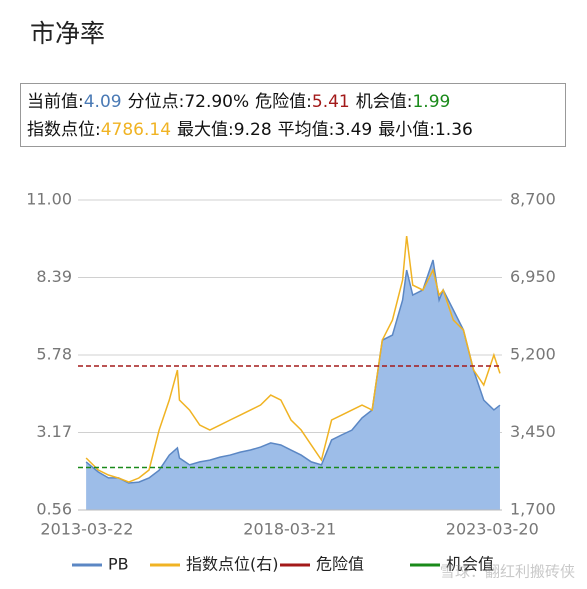 Image resolution: width=587 pixels, height=589 pixels. Describe the element at coordinates (54, 354) in the screenshot. I see `y-tick-label: 5.78` at that location.